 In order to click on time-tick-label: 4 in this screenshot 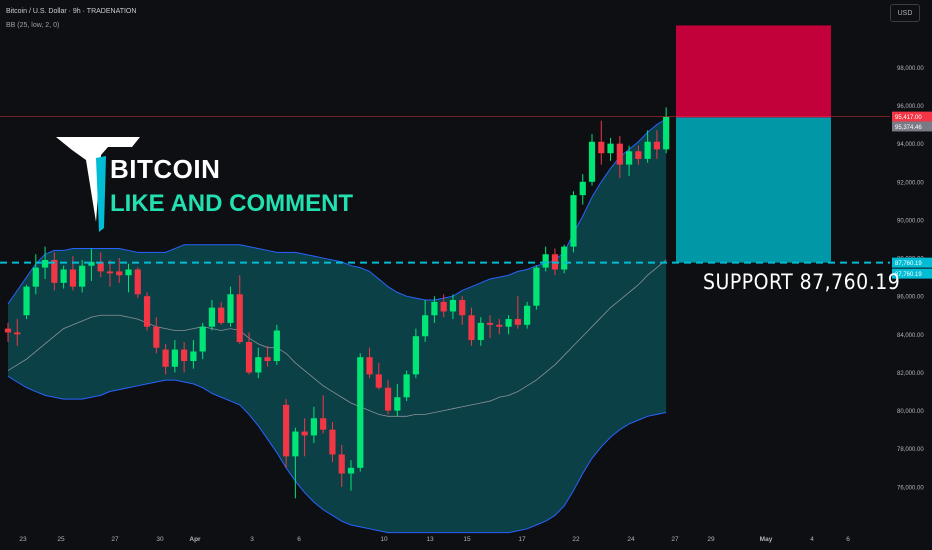, I will do `click(812, 539)`.